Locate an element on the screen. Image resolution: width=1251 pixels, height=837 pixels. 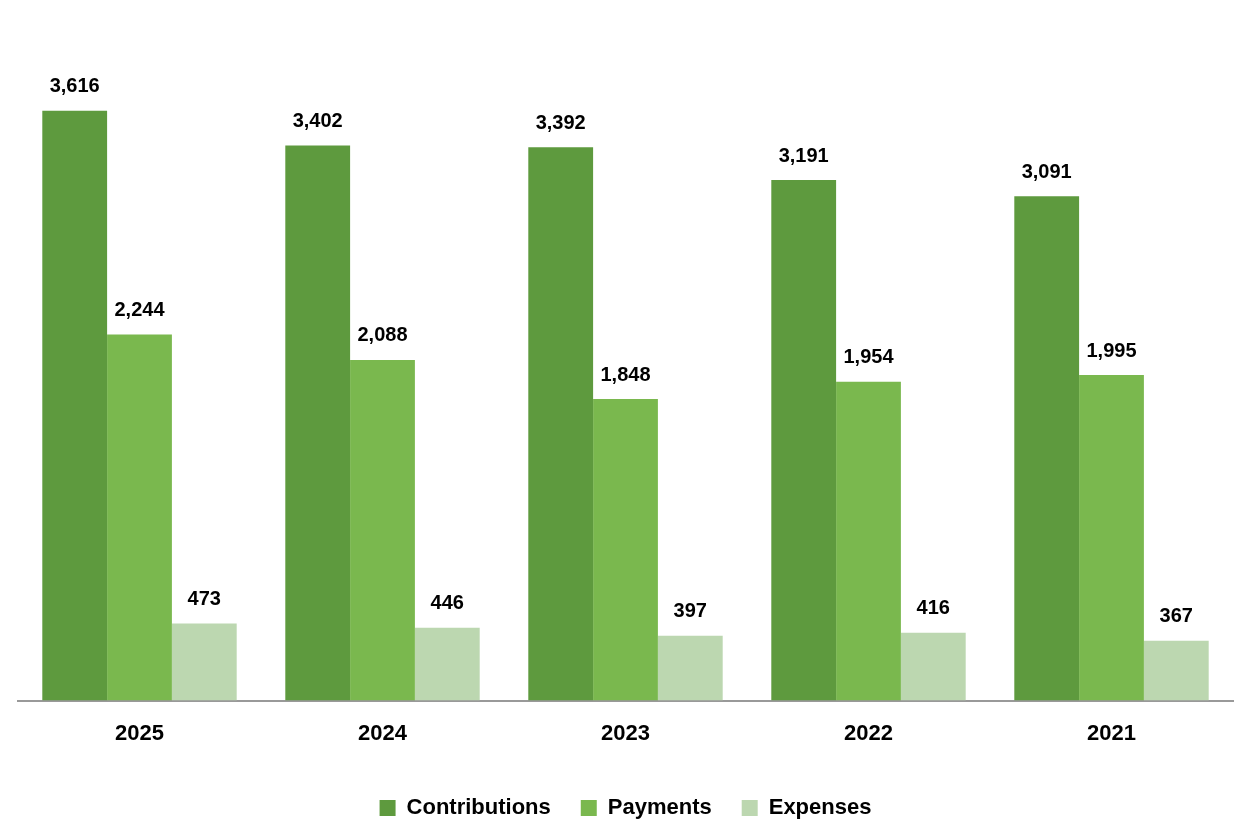
legend-label: Expenses is located at coordinates (820, 807).